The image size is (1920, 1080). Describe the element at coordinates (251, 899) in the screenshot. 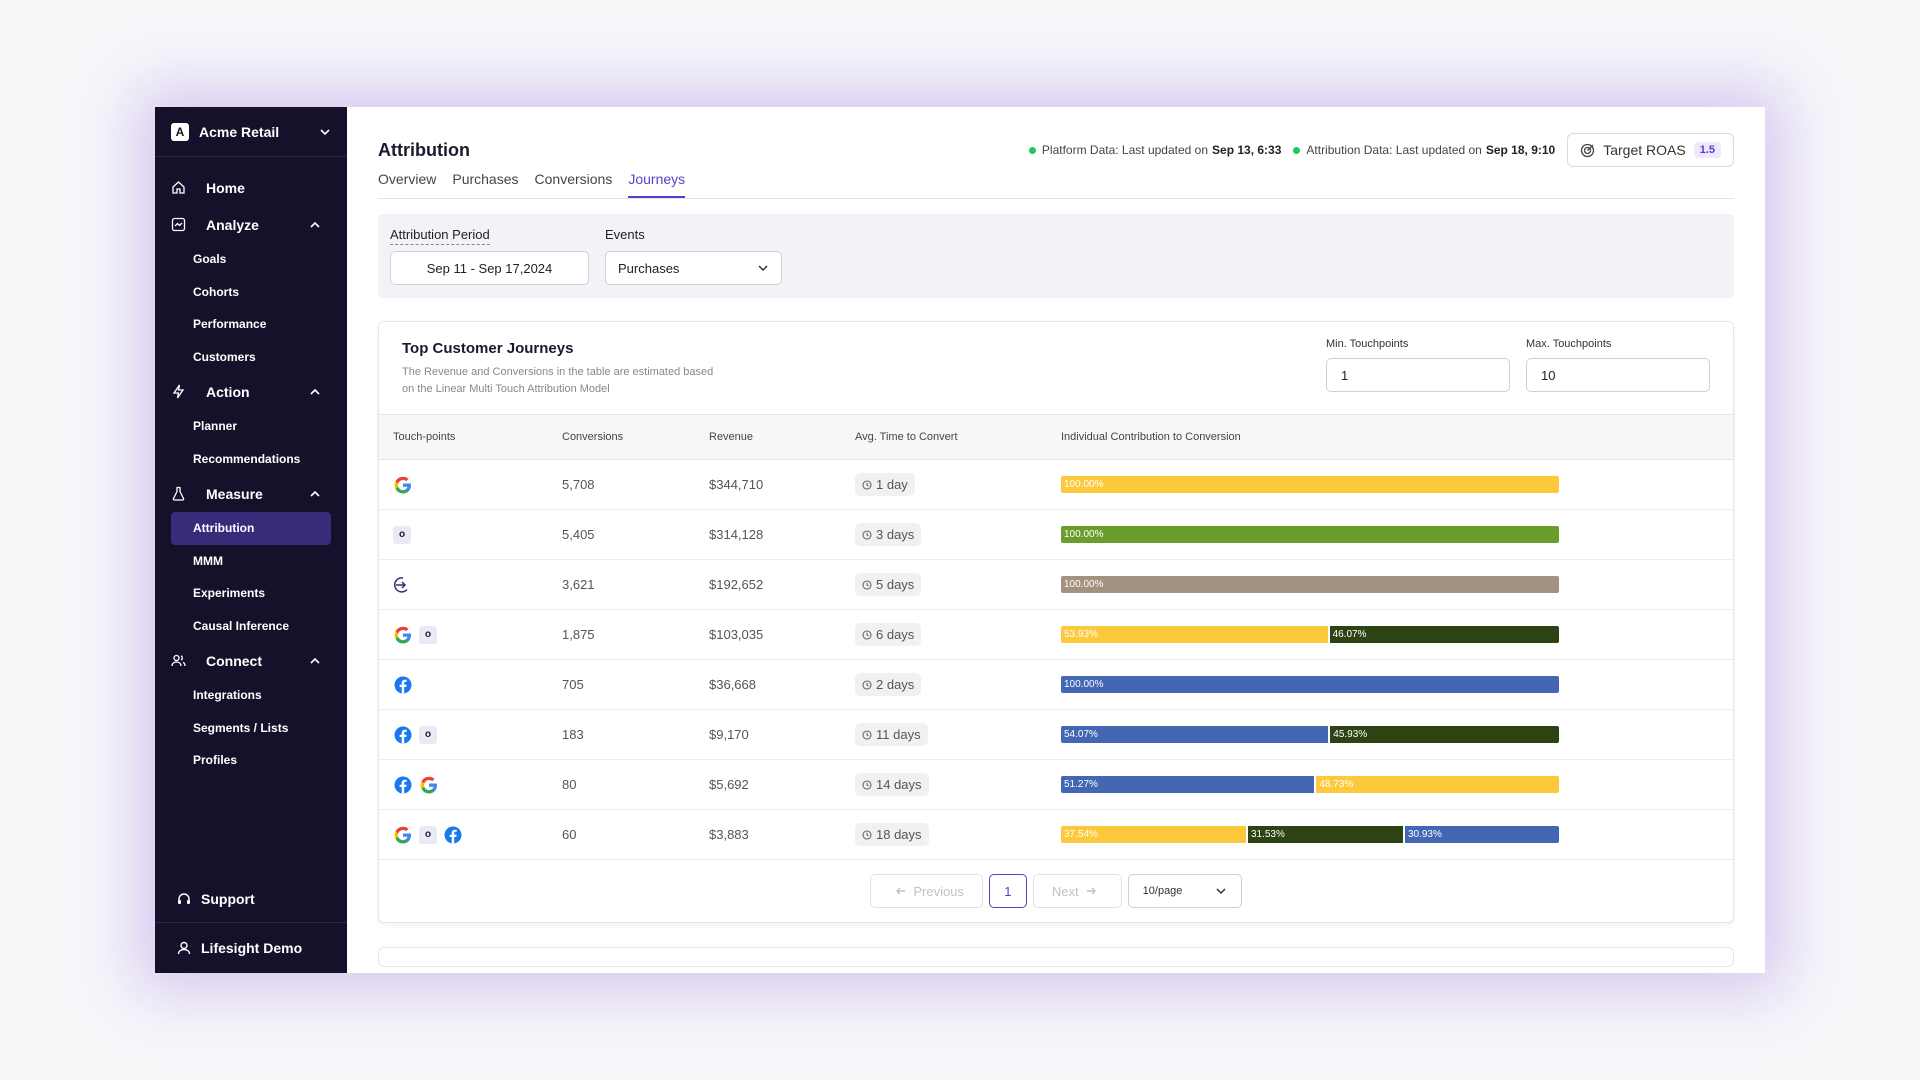

I see `support-link: Support` at that location.